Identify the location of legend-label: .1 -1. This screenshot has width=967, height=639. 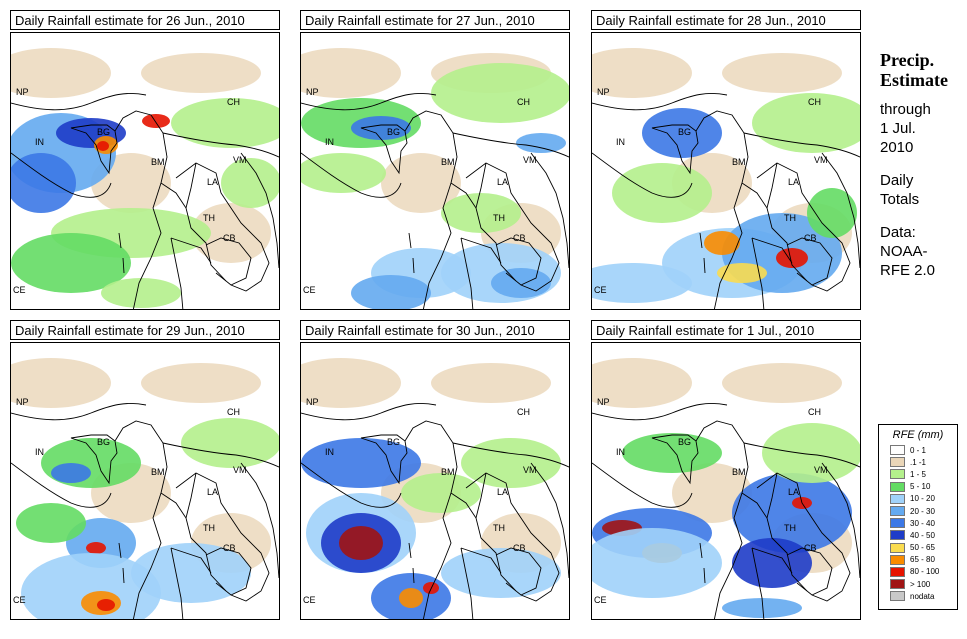
(918, 462).